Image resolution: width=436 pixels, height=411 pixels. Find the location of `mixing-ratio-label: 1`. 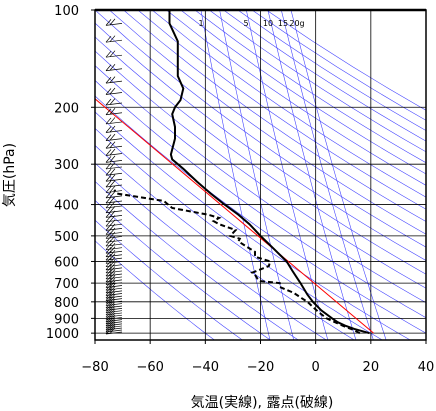

mixing-ratio-label: 1 is located at coordinates (200, 23).